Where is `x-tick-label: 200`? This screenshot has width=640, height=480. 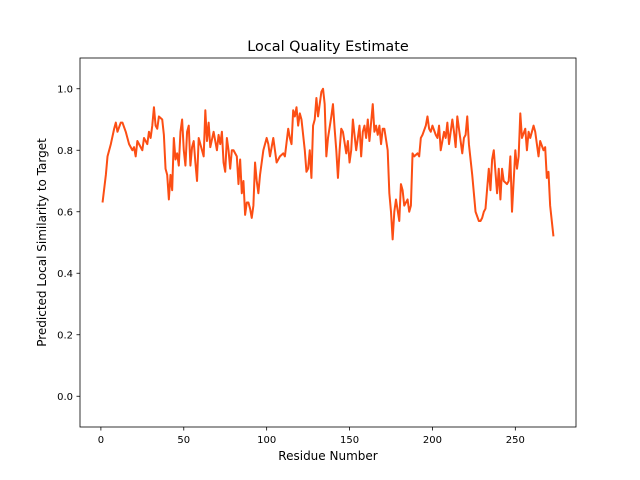 x-tick-label: 200 is located at coordinates (432, 440).